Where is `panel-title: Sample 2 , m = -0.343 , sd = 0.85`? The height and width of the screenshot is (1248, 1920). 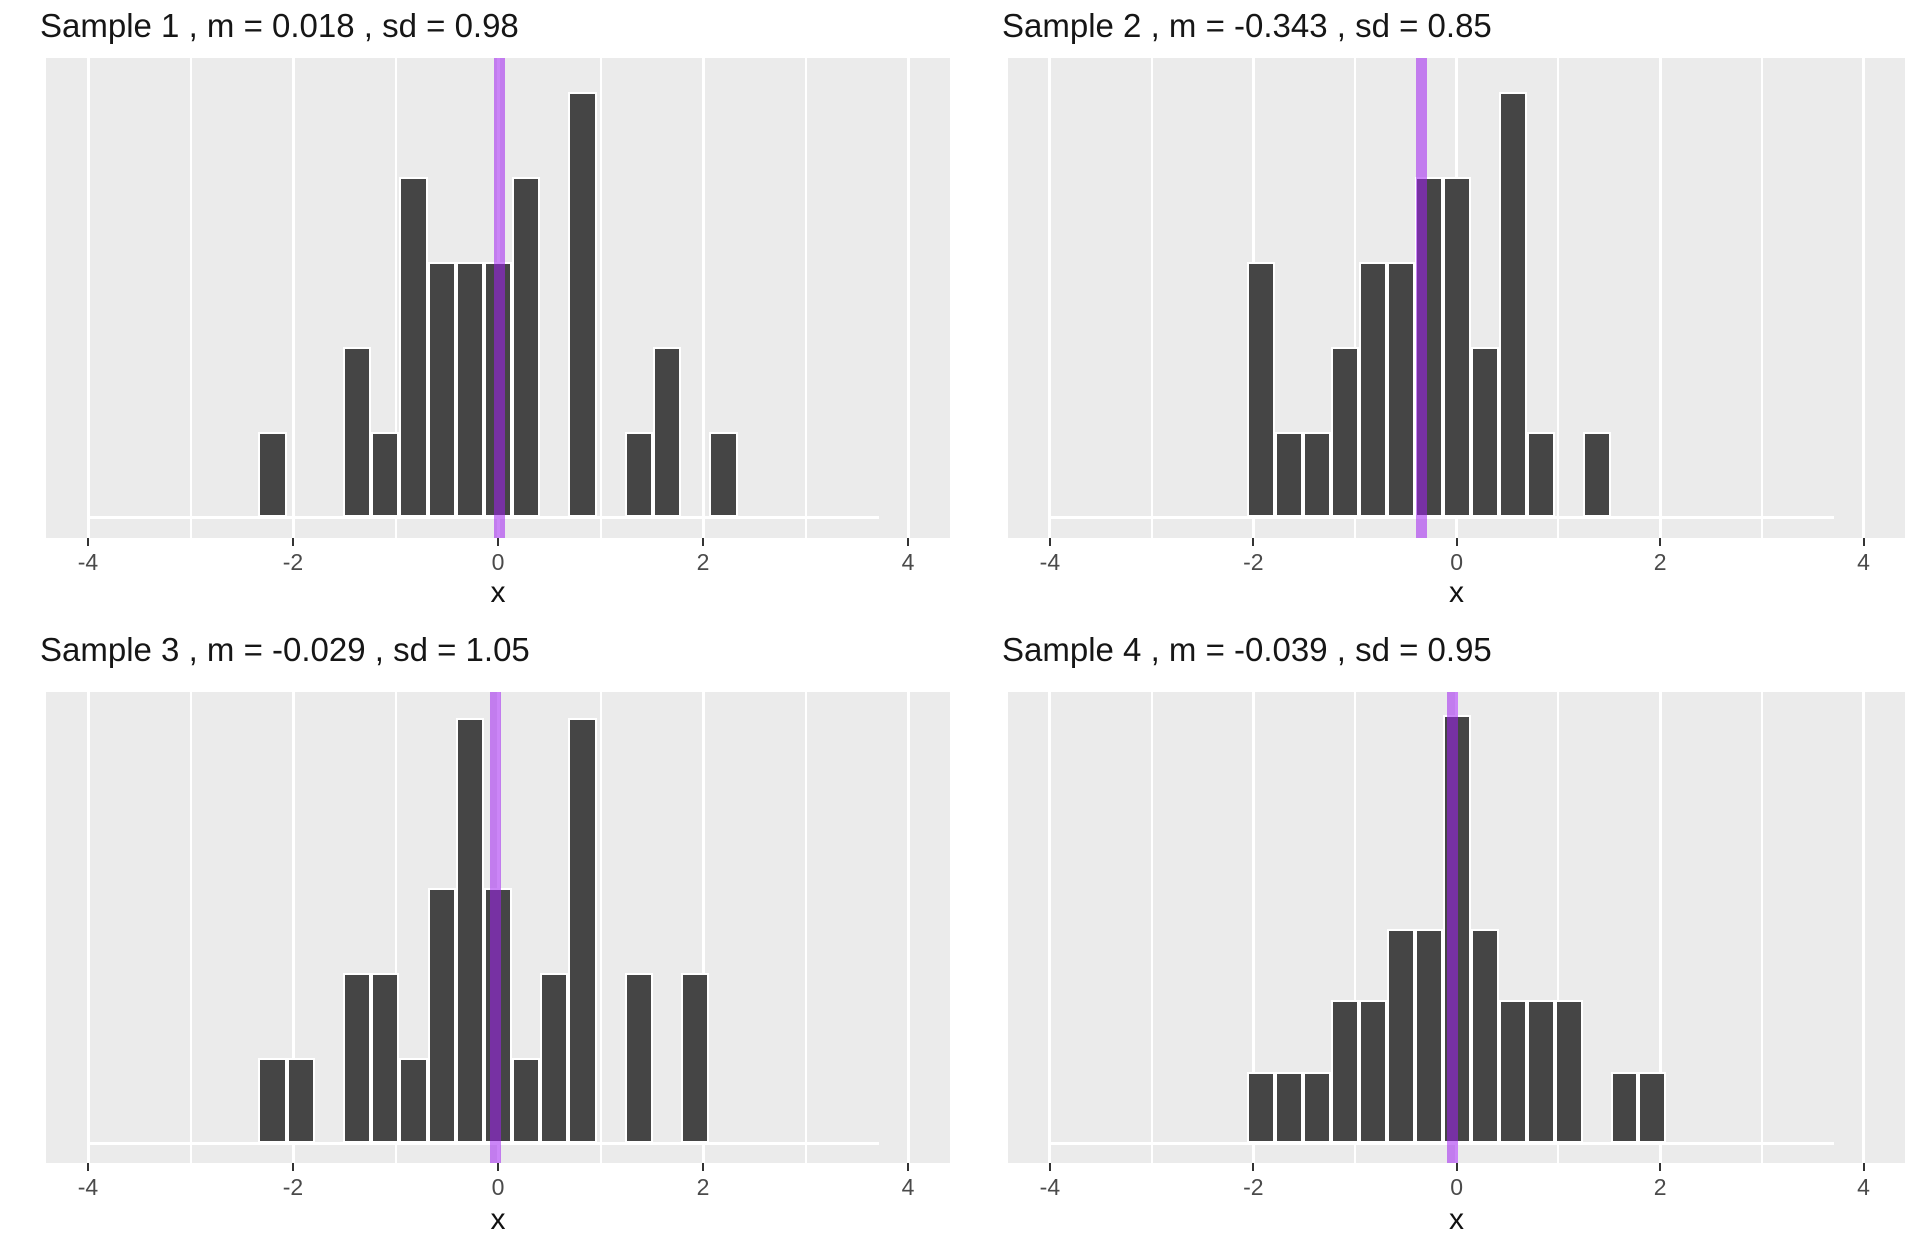 panel-title: Sample 2 , m = -0.343 , sd = 0.85 is located at coordinates (1247, 25).